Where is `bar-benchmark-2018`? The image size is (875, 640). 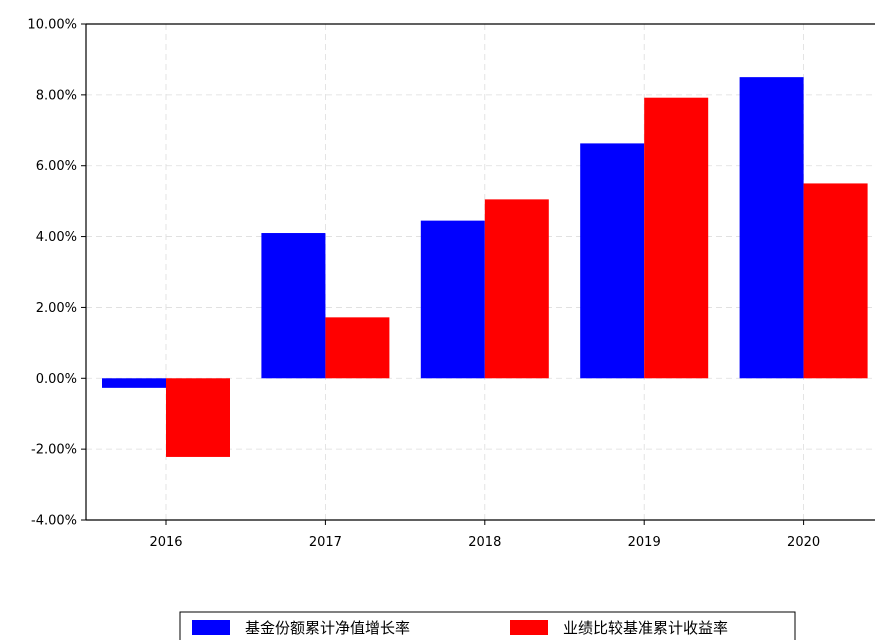 bar-benchmark-2018 is located at coordinates (516, 289).